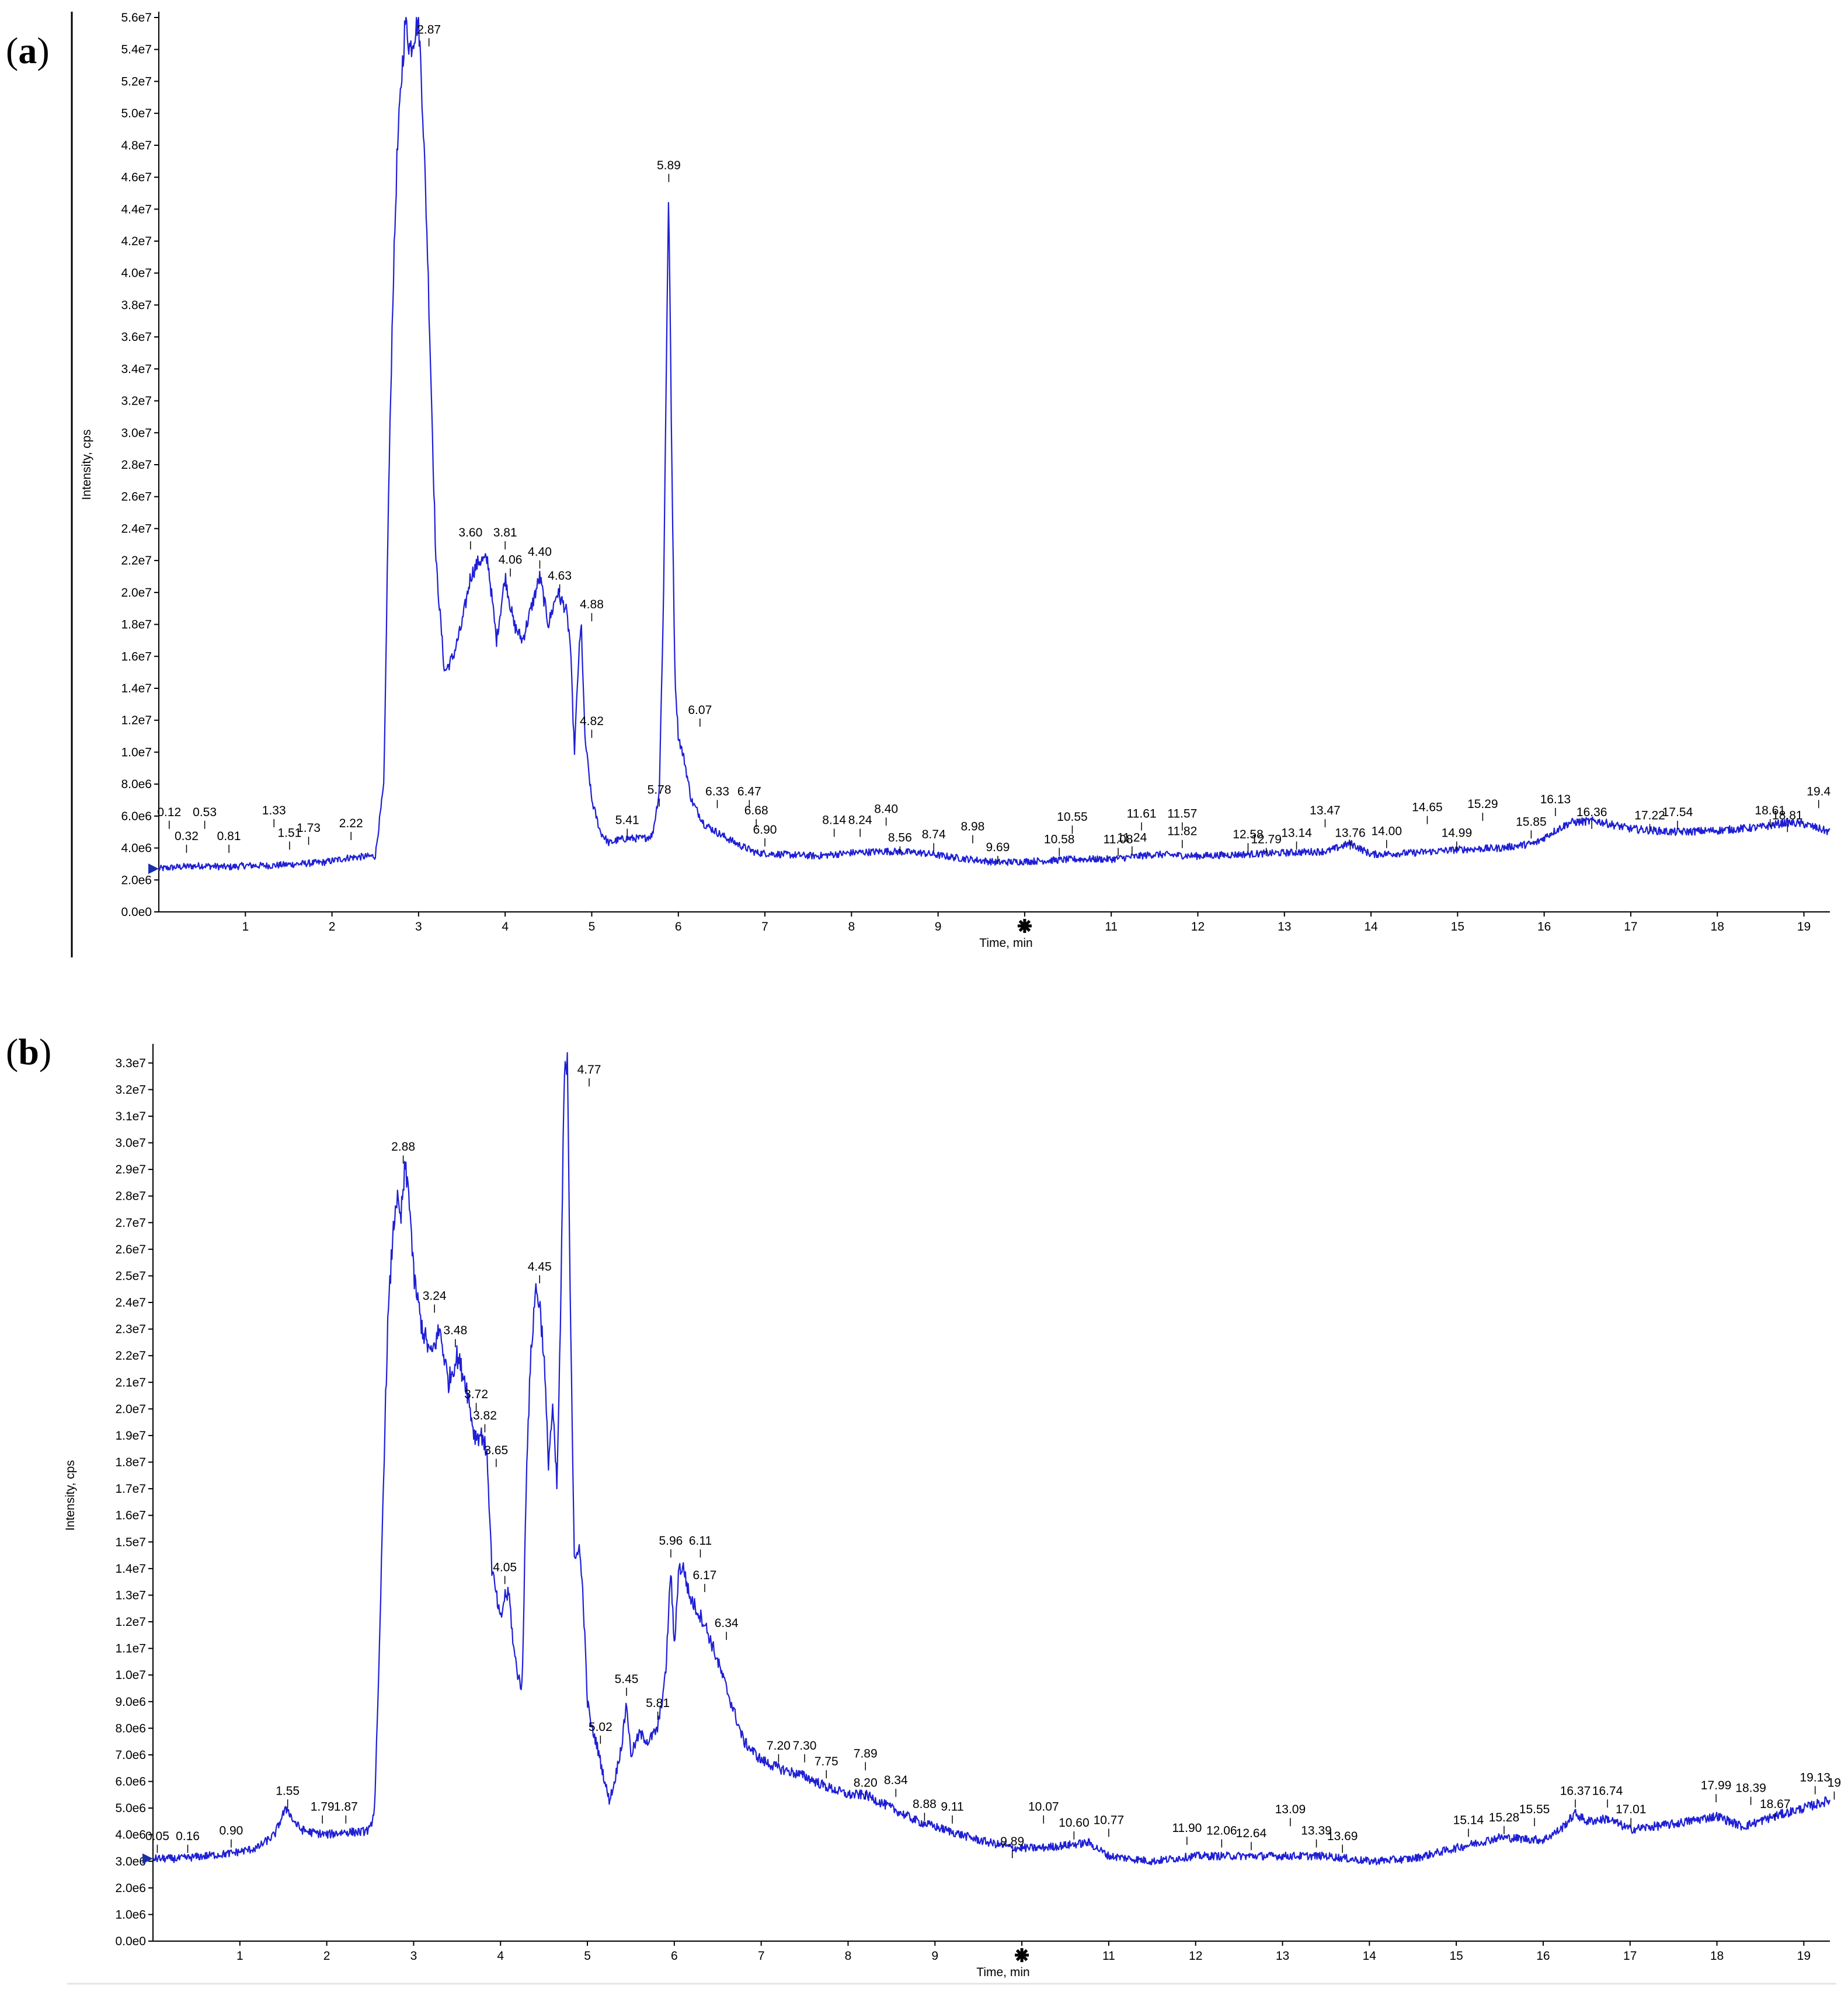 The image size is (1848, 1996). I want to click on peak-label: 4.88, so click(592, 604).